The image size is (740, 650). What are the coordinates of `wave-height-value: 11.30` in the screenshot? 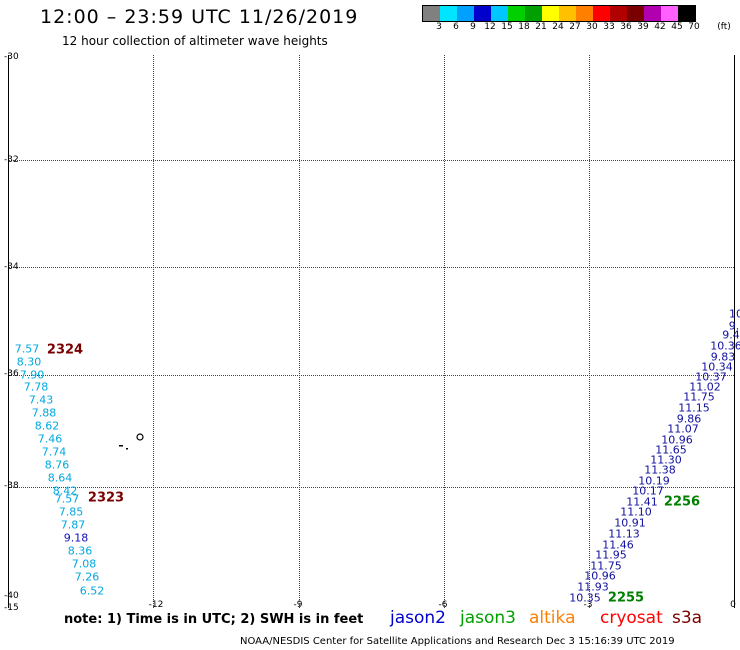 It's located at (666, 460).